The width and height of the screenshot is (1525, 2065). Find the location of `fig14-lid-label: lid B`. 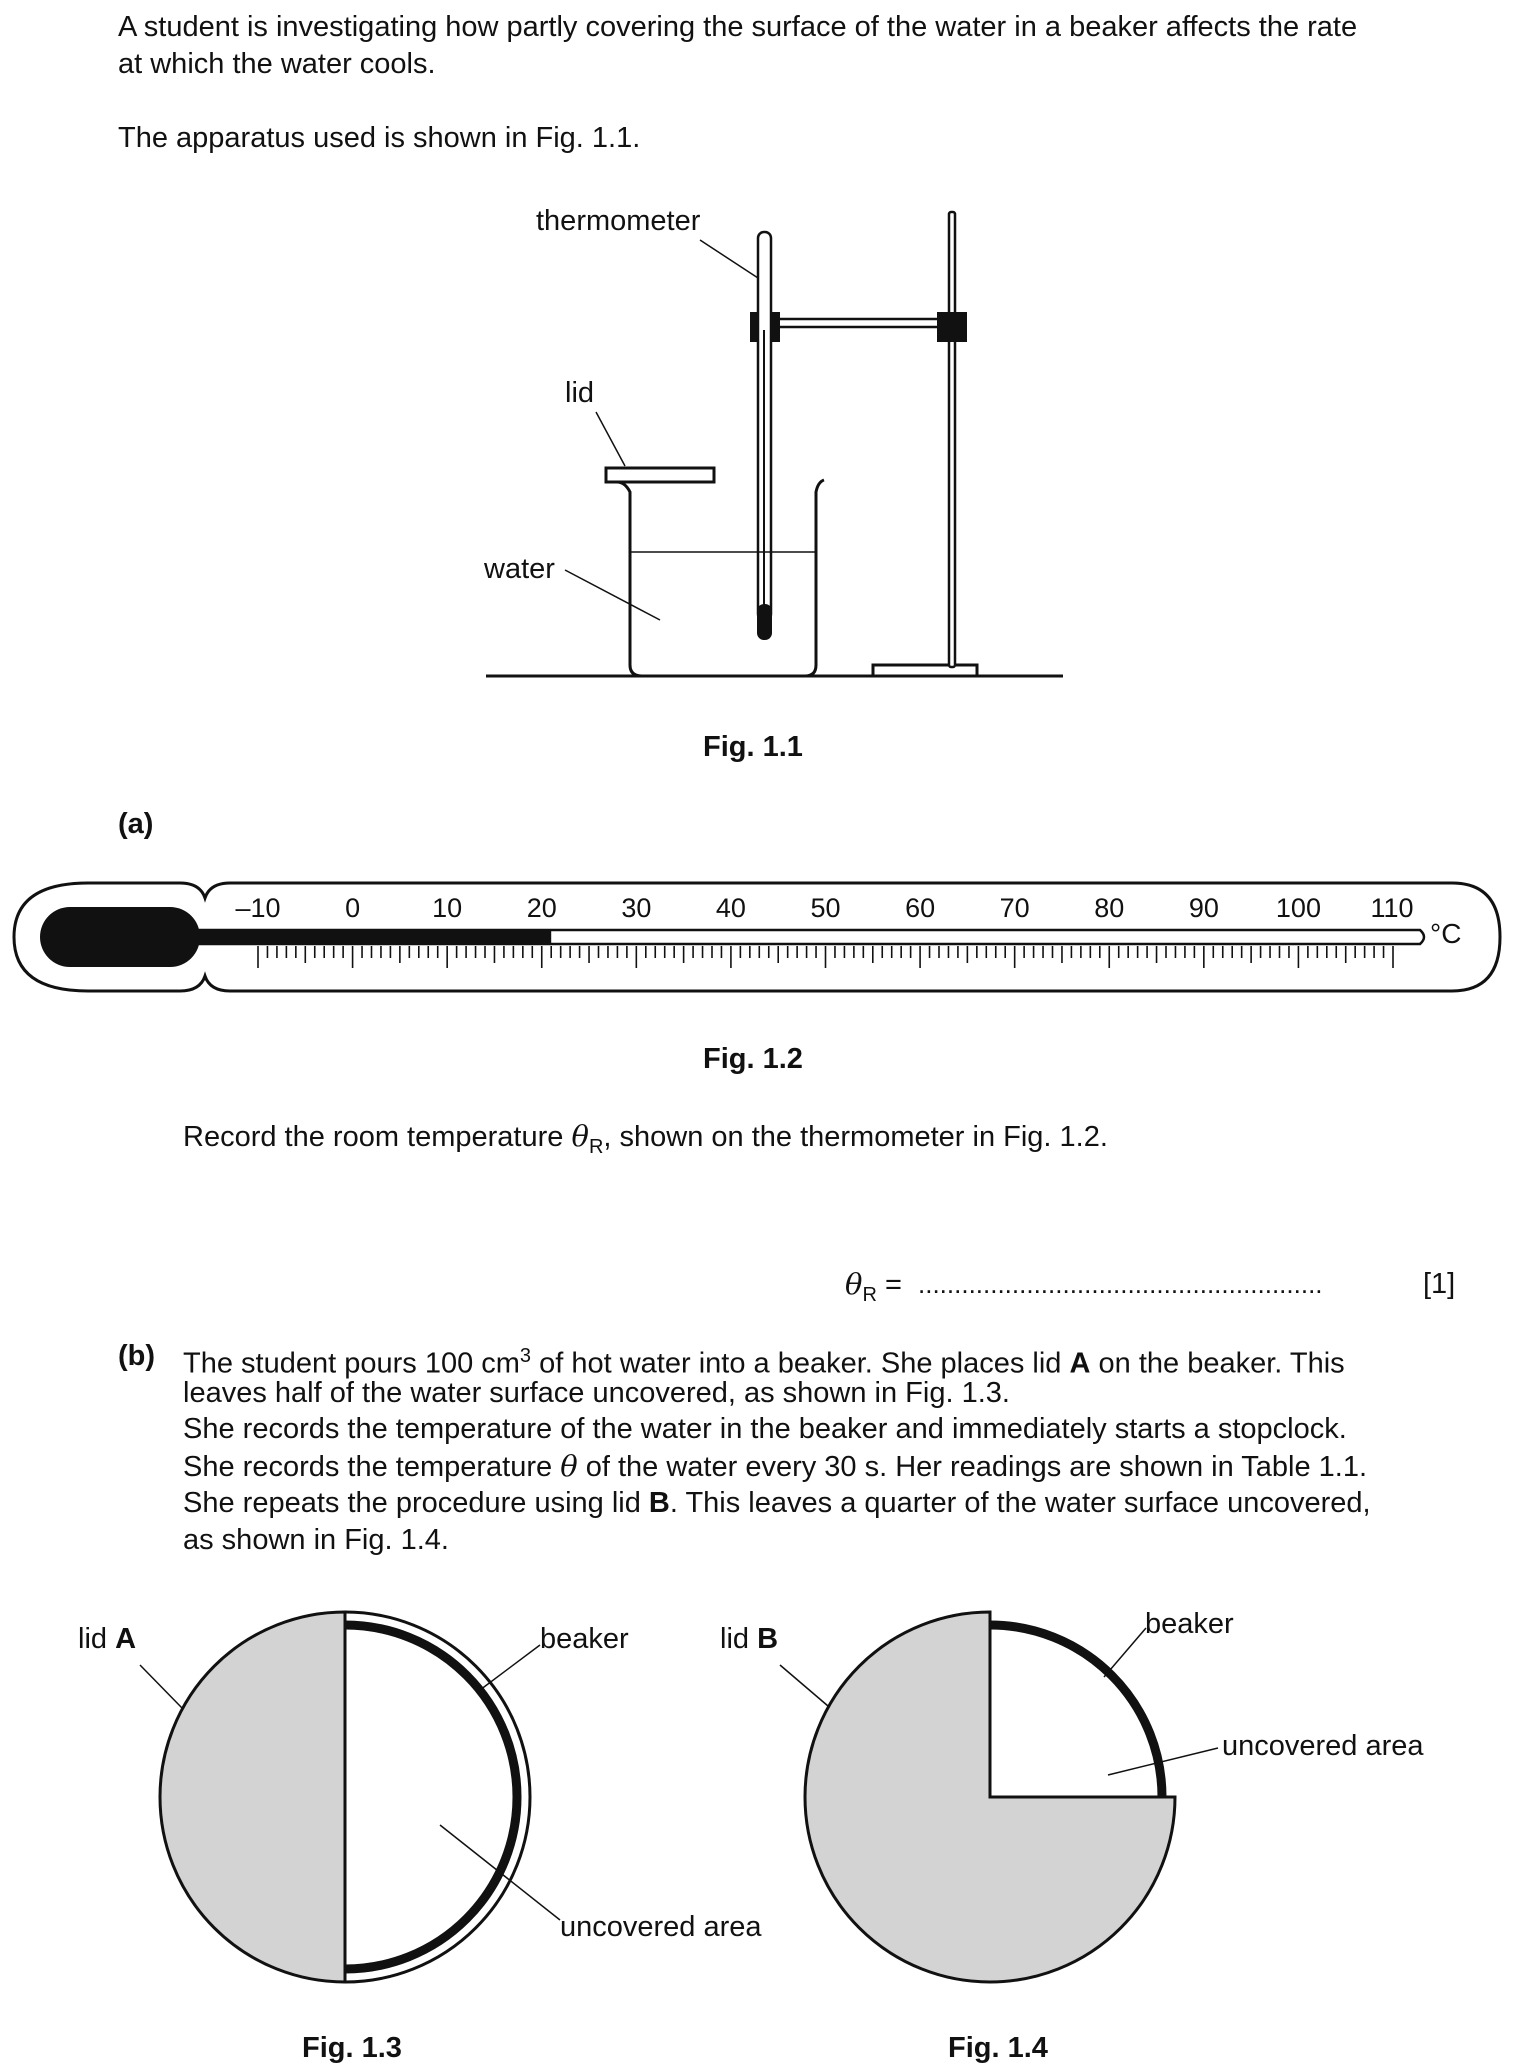

fig14-lid-label: lid B is located at coordinates (749, 1639).